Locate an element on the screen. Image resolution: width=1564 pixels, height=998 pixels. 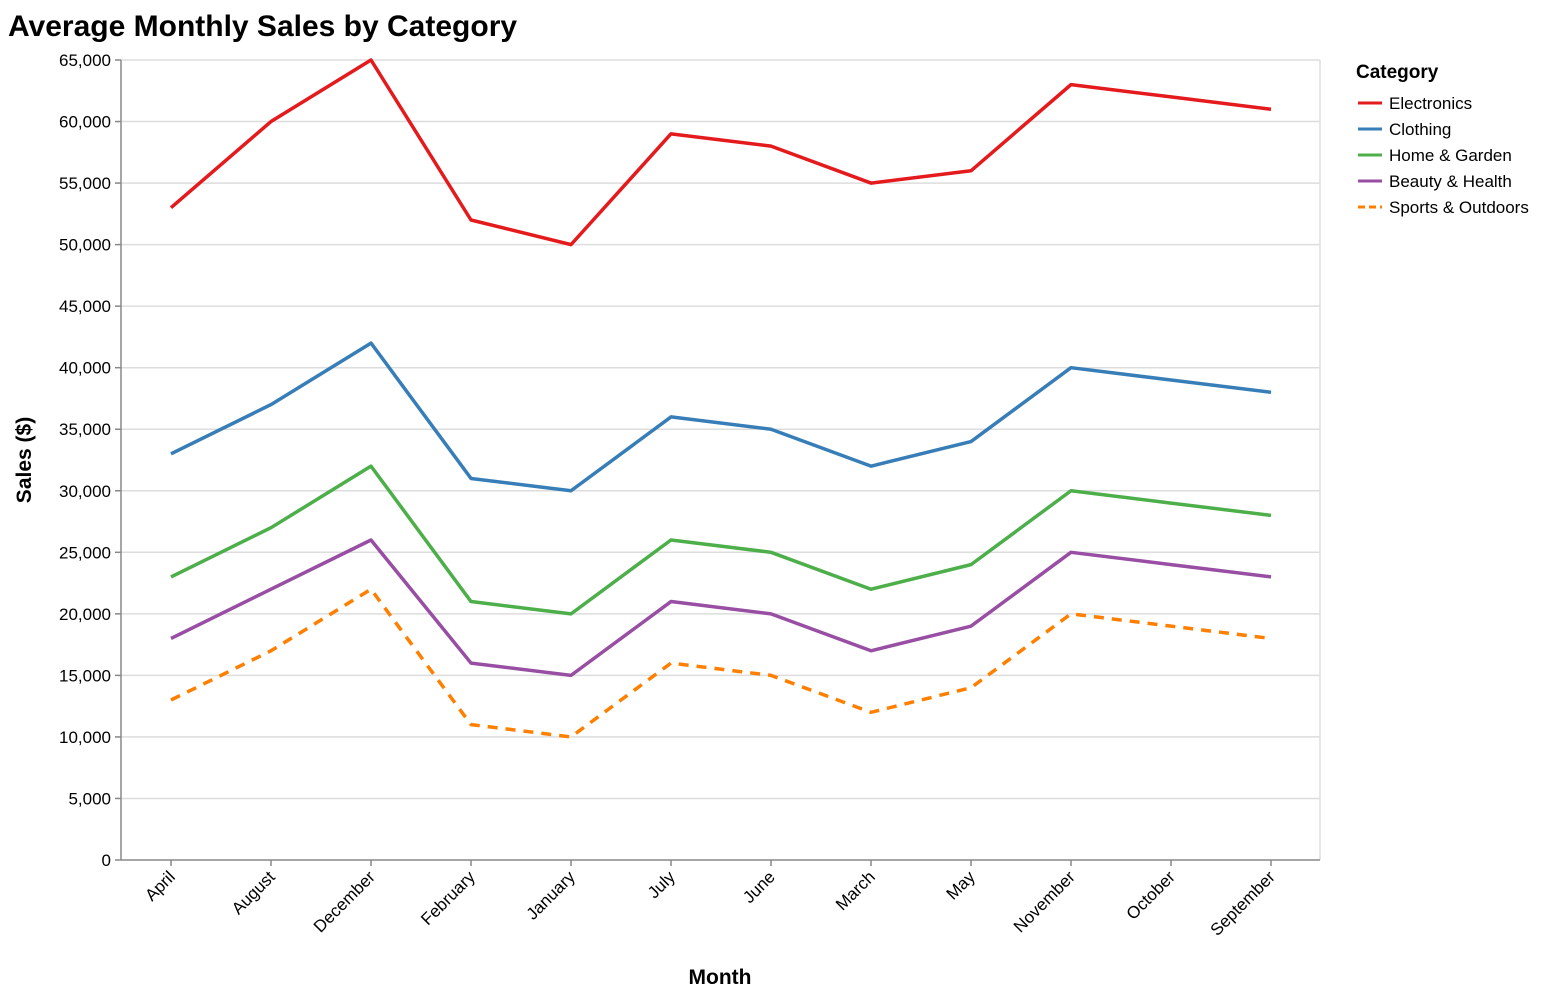
y-tick-label: 55,000 is located at coordinates (85, 183).